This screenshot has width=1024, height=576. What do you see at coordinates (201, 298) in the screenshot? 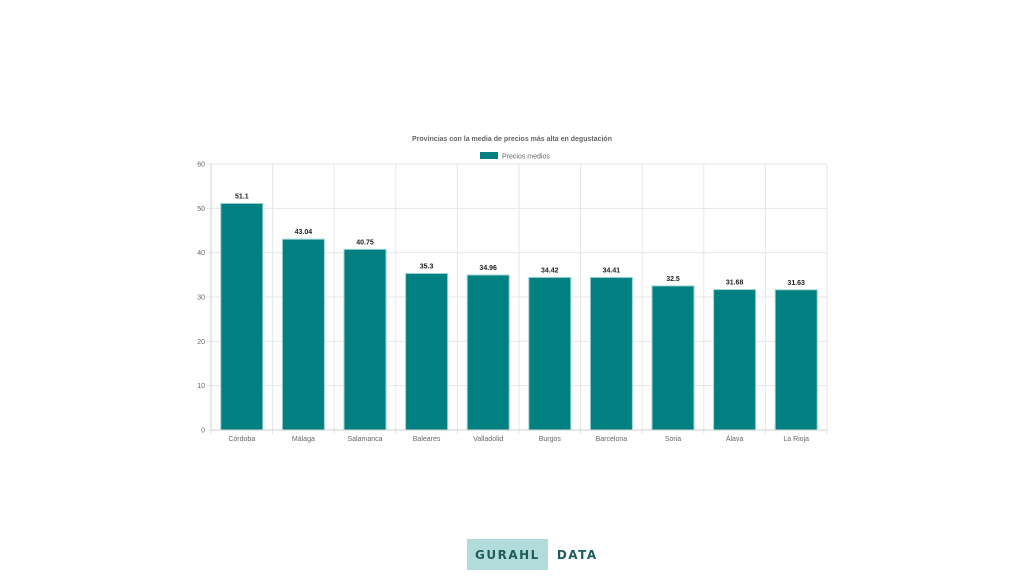
I see `y-tick-label: 30` at bounding box center [201, 298].